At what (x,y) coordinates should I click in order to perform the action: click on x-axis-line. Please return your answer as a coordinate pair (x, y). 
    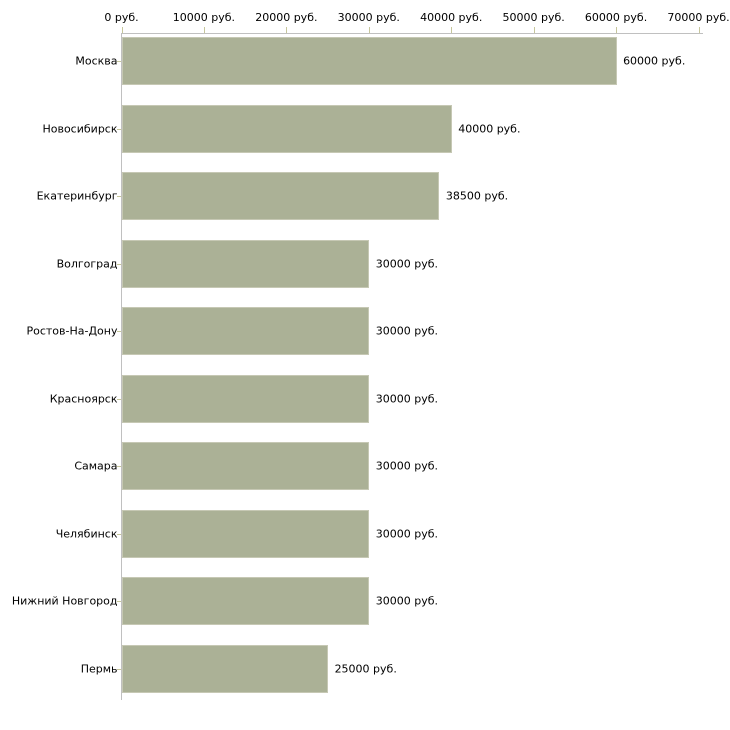
    Looking at the image, I should click on (412, 33).